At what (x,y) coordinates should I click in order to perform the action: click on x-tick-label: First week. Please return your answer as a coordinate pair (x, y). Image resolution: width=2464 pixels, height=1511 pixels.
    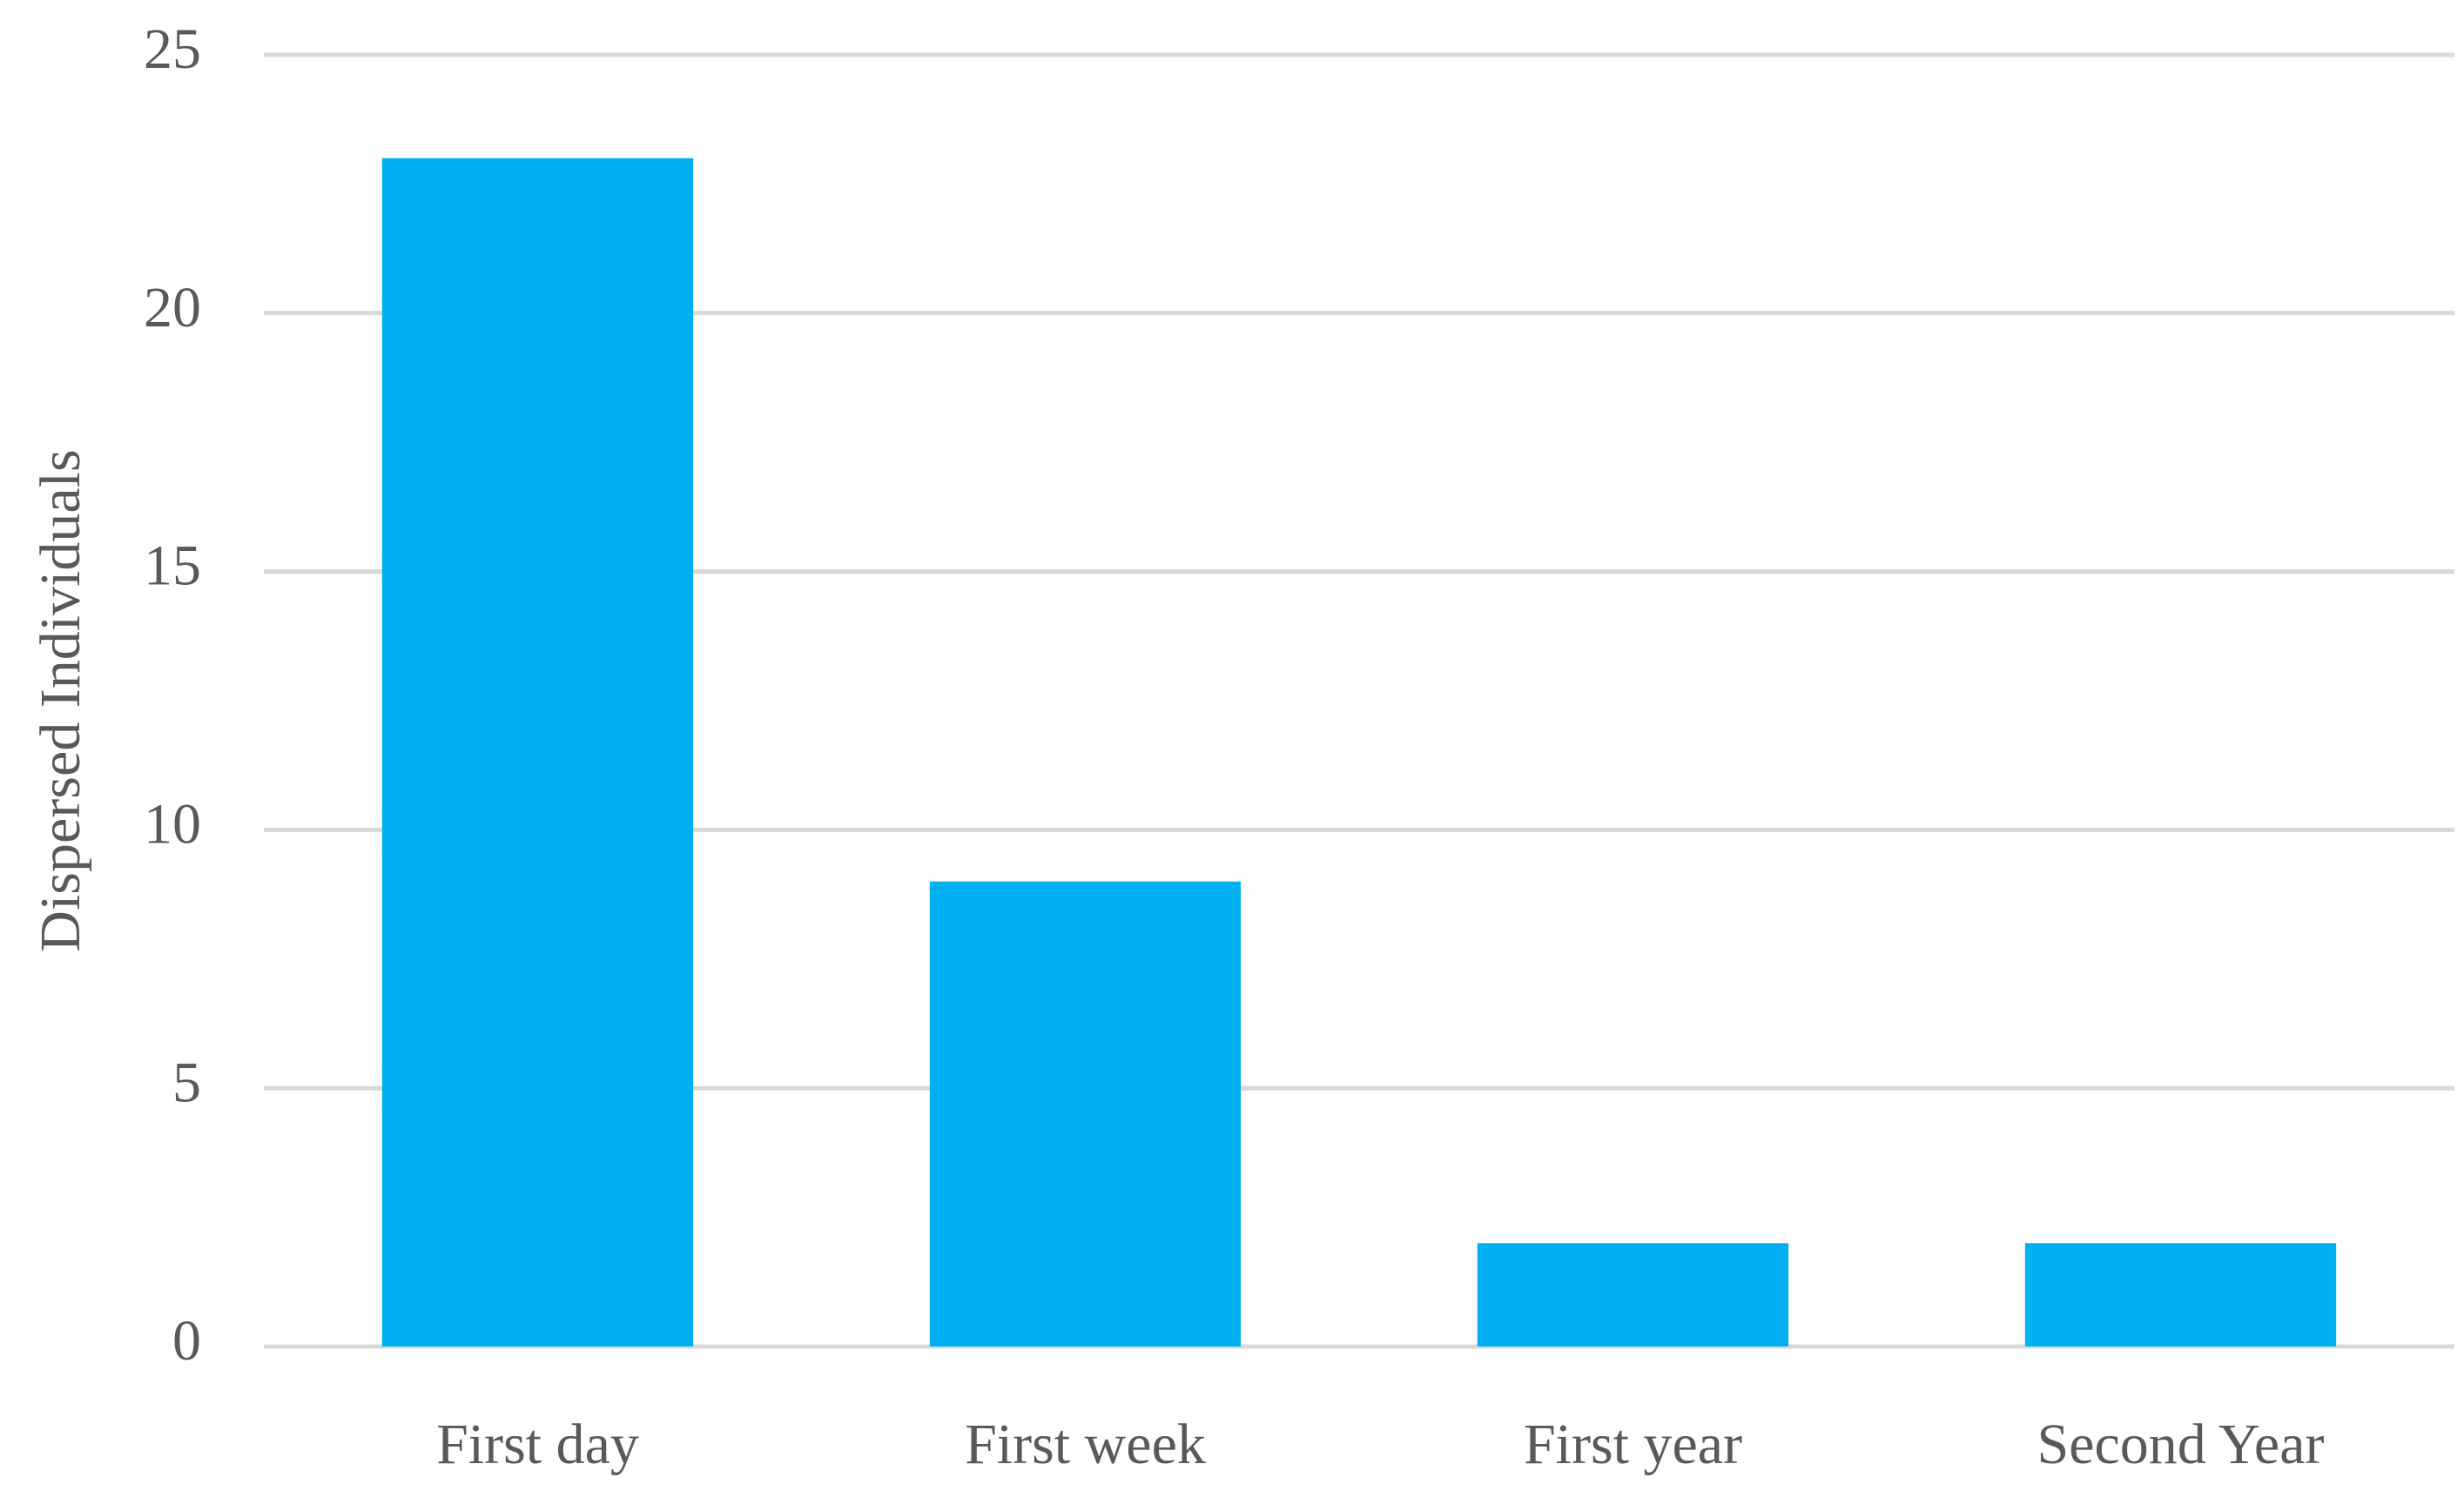
    Looking at the image, I should click on (1086, 1444).